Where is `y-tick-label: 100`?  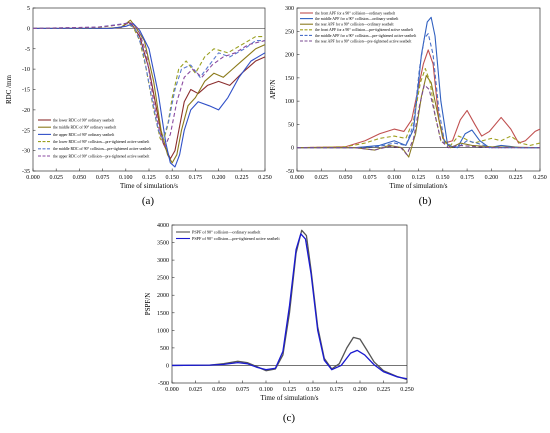 y-tick-label: 100 is located at coordinates (289, 102).